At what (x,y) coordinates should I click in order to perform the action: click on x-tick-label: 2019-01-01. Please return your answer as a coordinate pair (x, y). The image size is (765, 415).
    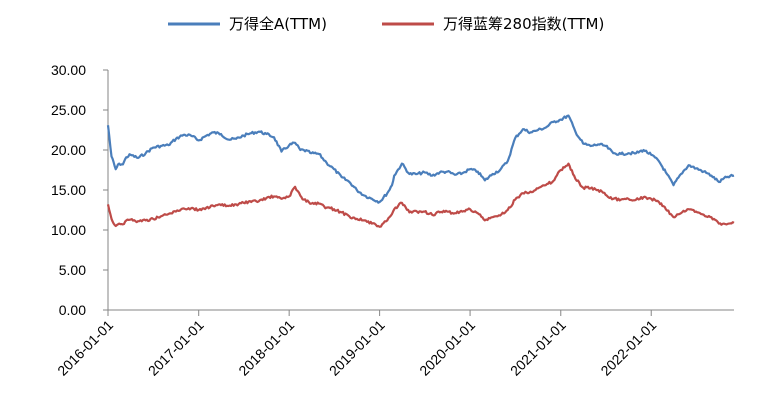
    Looking at the image, I should click on (357, 348).